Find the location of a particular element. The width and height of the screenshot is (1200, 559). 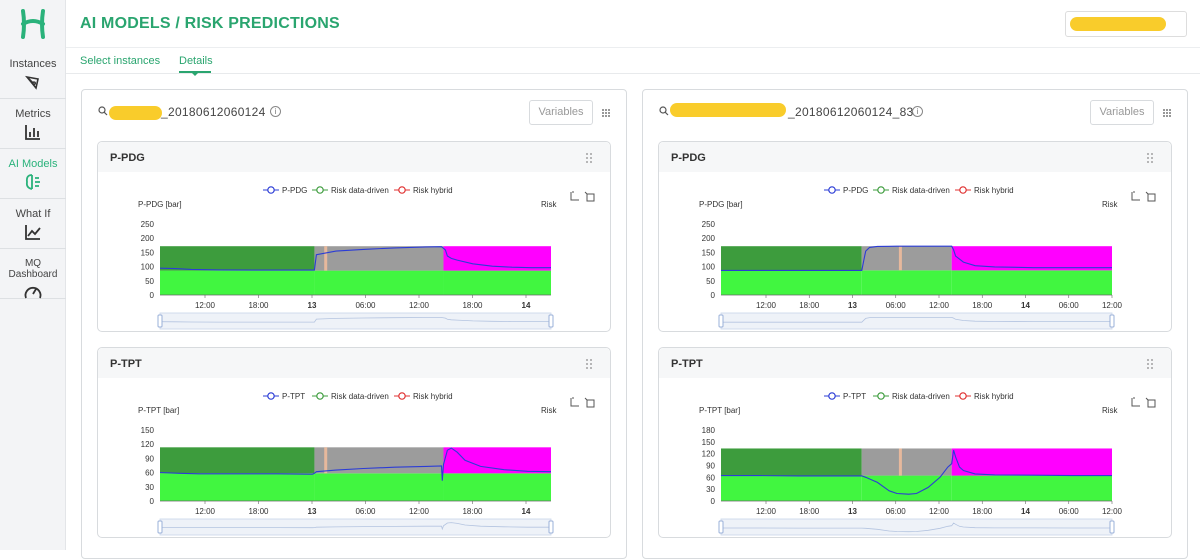

y-axis-label: P-PDG [bar] is located at coordinates (160, 204).